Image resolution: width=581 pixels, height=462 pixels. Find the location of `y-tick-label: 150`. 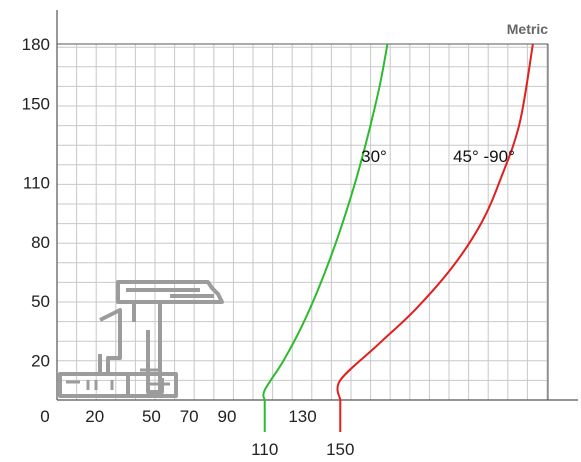

y-tick-label: 150 is located at coordinates (36, 103).